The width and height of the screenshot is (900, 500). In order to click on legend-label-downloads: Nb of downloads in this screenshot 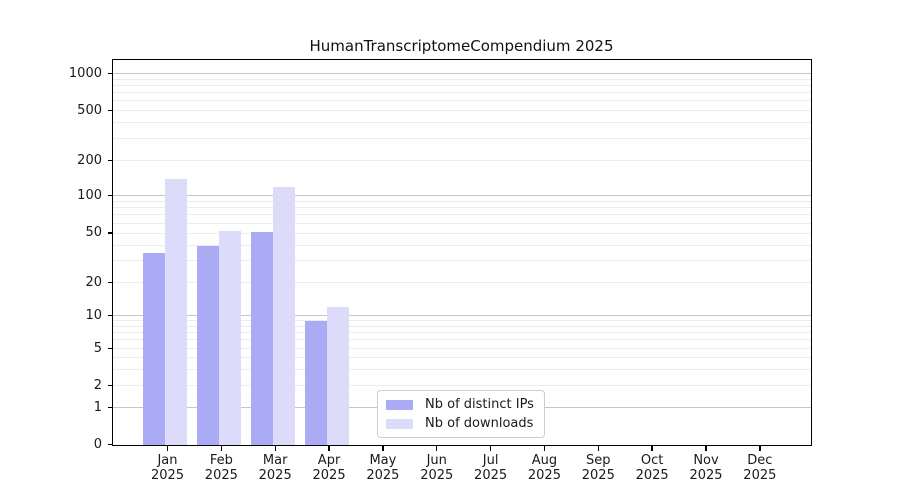, I will do `click(479, 423)`.